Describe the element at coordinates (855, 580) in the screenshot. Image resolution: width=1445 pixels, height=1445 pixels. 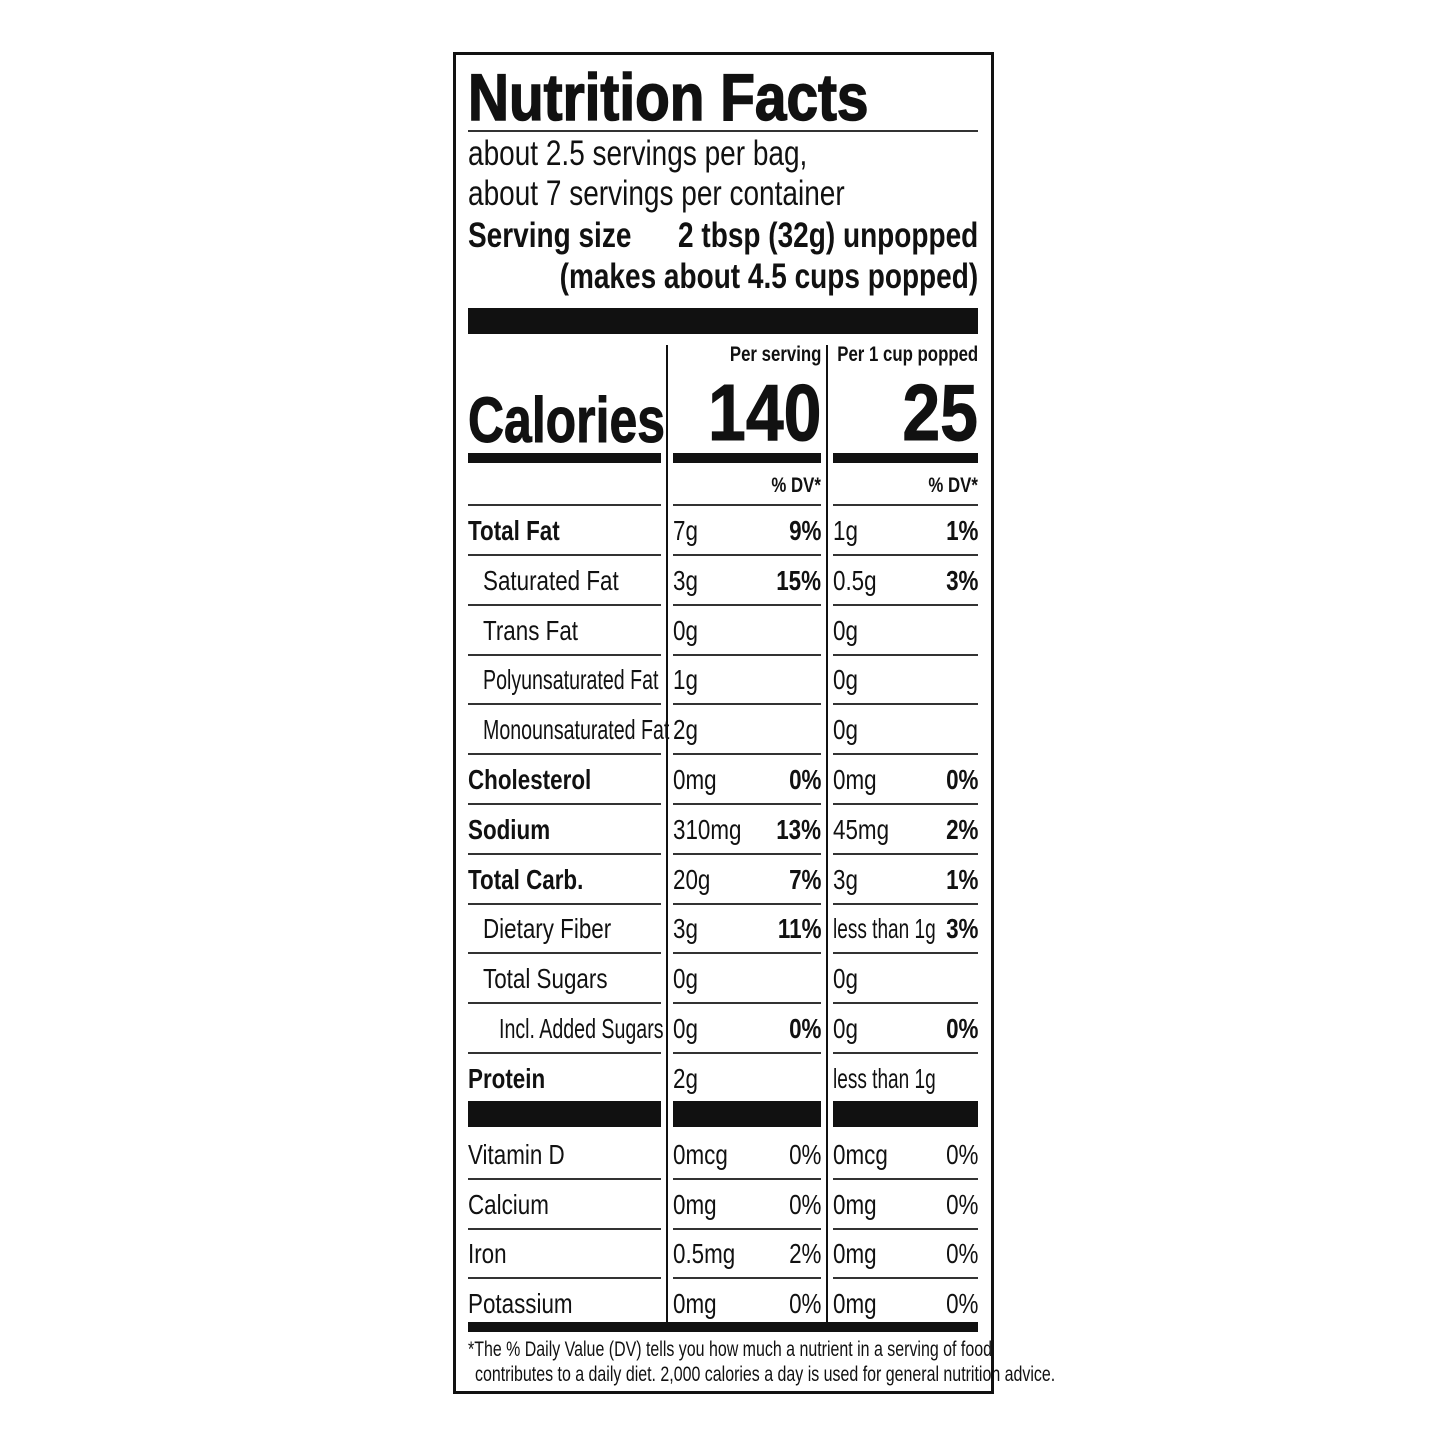
I see `amount-per-cup-text: 0.5g` at that location.